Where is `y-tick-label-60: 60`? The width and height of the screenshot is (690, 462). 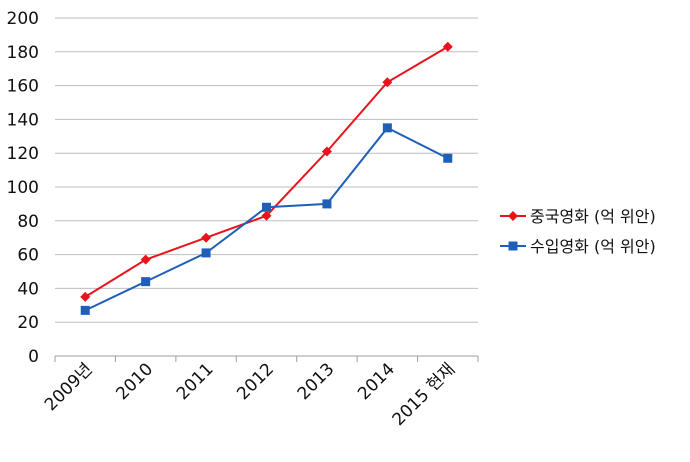 y-tick-label-60: 60 is located at coordinates (28, 256).